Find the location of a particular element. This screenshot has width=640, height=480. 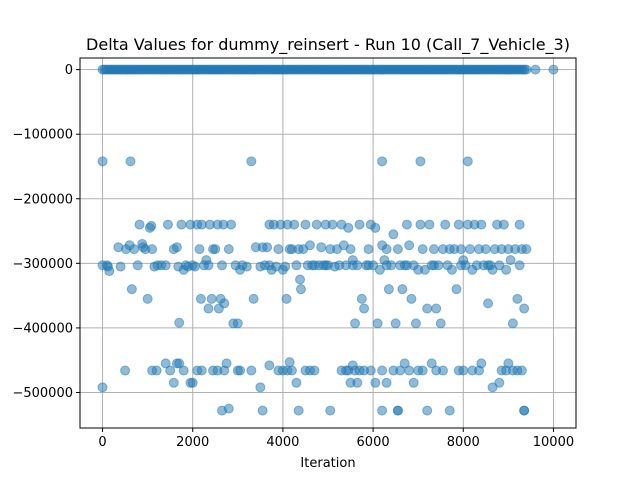

y-axis-ticks: 0 −100000 −200000 −300000 −400000 −500000 is located at coordinates (46, 232).